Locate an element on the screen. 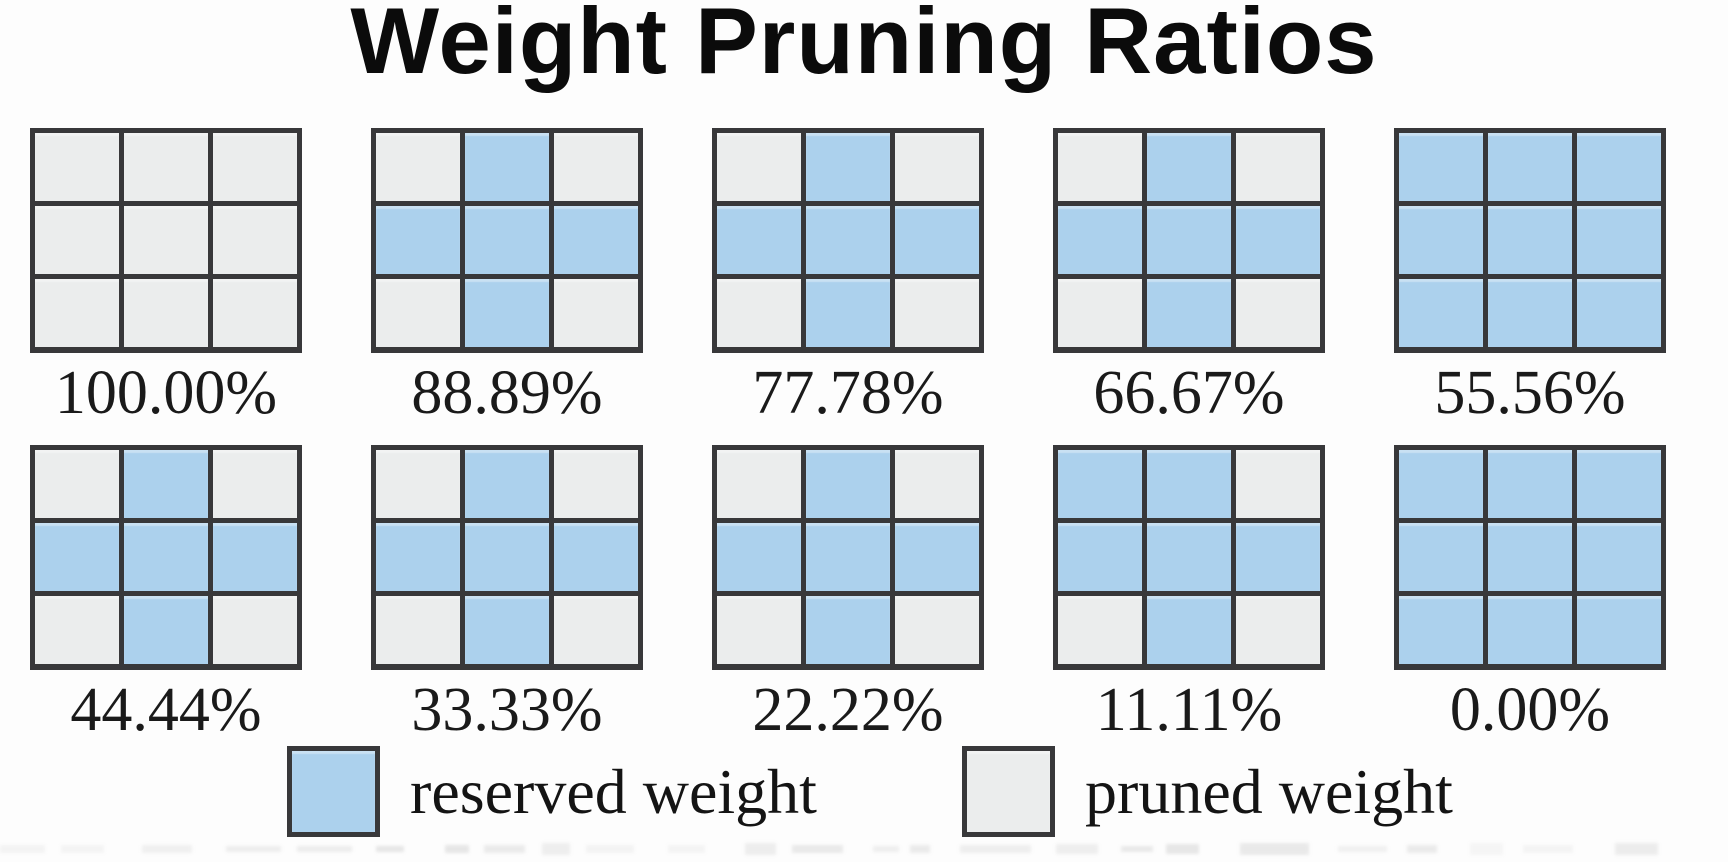 This screenshot has height=862, width=1728. pruning-ratio-label: 0.00% is located at coordinates (1530, 710).